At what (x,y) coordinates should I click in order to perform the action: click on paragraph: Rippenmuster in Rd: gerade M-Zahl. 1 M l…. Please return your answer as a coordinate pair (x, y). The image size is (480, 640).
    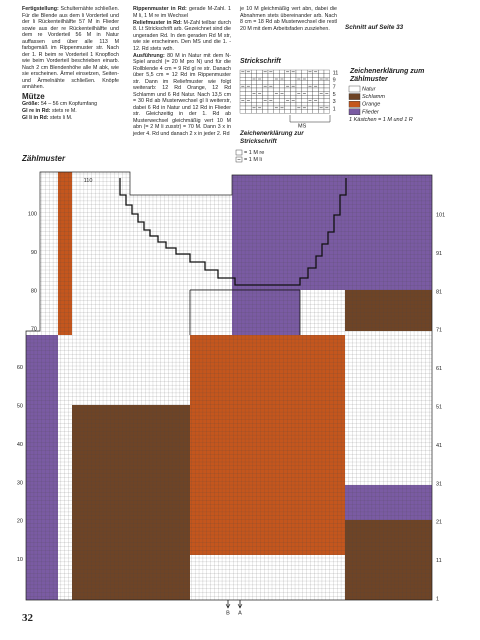
    Looking at the image, I should click on (182, 12).